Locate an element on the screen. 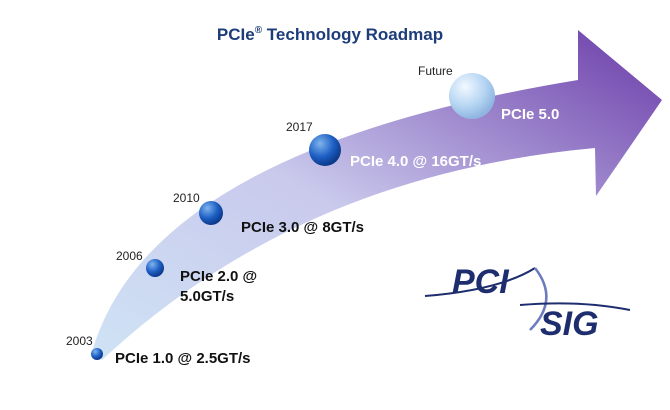 The image size is (670, 410). milestone-label: PCIe 5.0 is located at coordinates (530, 114).